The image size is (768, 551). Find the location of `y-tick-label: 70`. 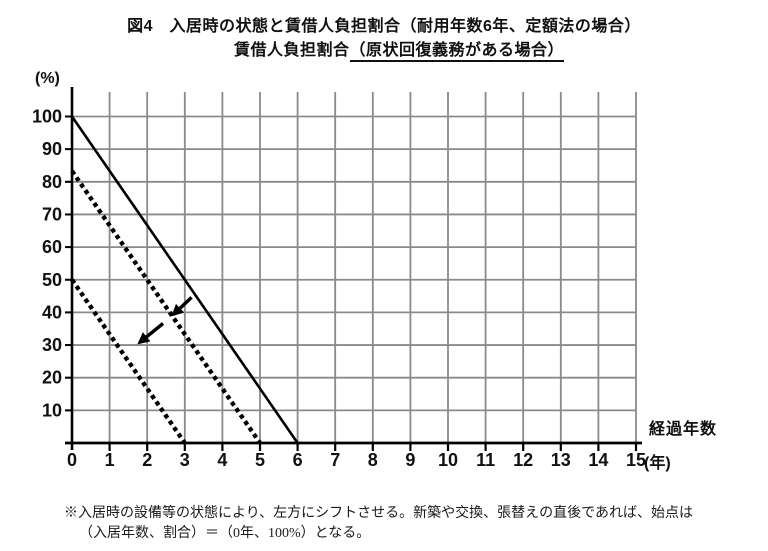

y-tick-label: 70 is located at coordinates (52, 214).